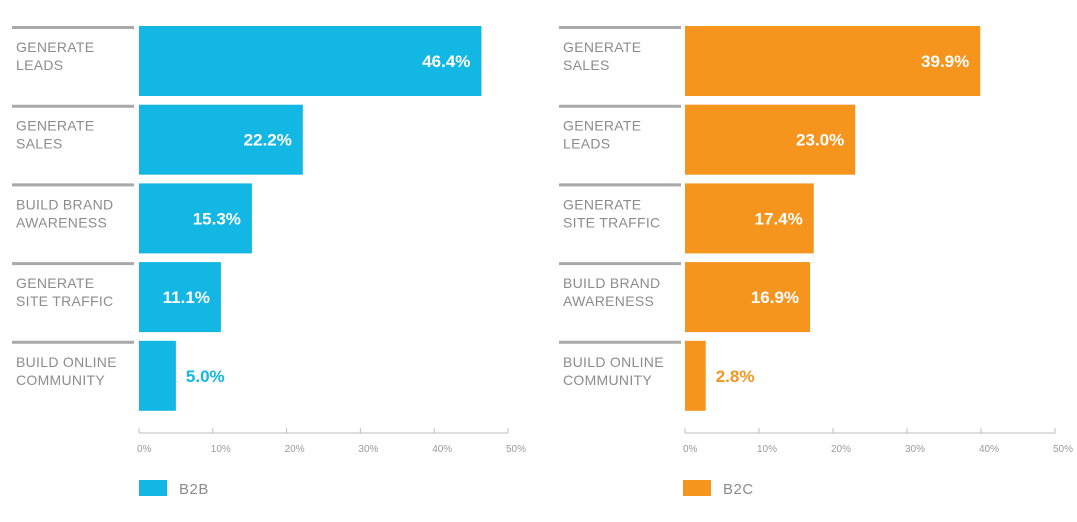  What do you see at coordinates (738, 489) in the screenshot?
I see `b2c-legend-label: B2C` at bounding box center [738, 489].